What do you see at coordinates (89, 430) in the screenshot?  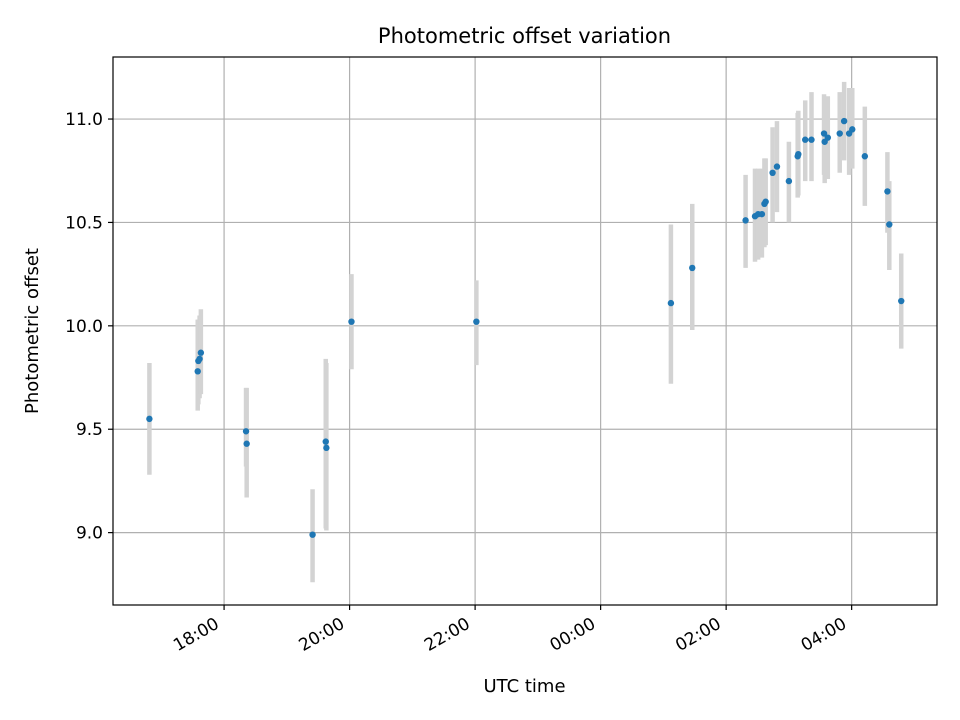 I see `y-tick-label: 9.5` at bounding box center [89, 430].